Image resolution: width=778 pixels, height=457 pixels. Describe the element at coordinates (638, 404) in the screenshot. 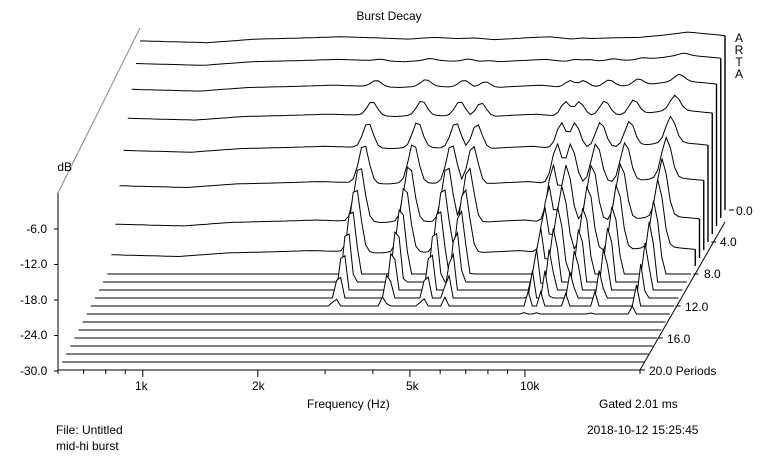

I see `gate-info: Gated 2.01 ms` at that location.